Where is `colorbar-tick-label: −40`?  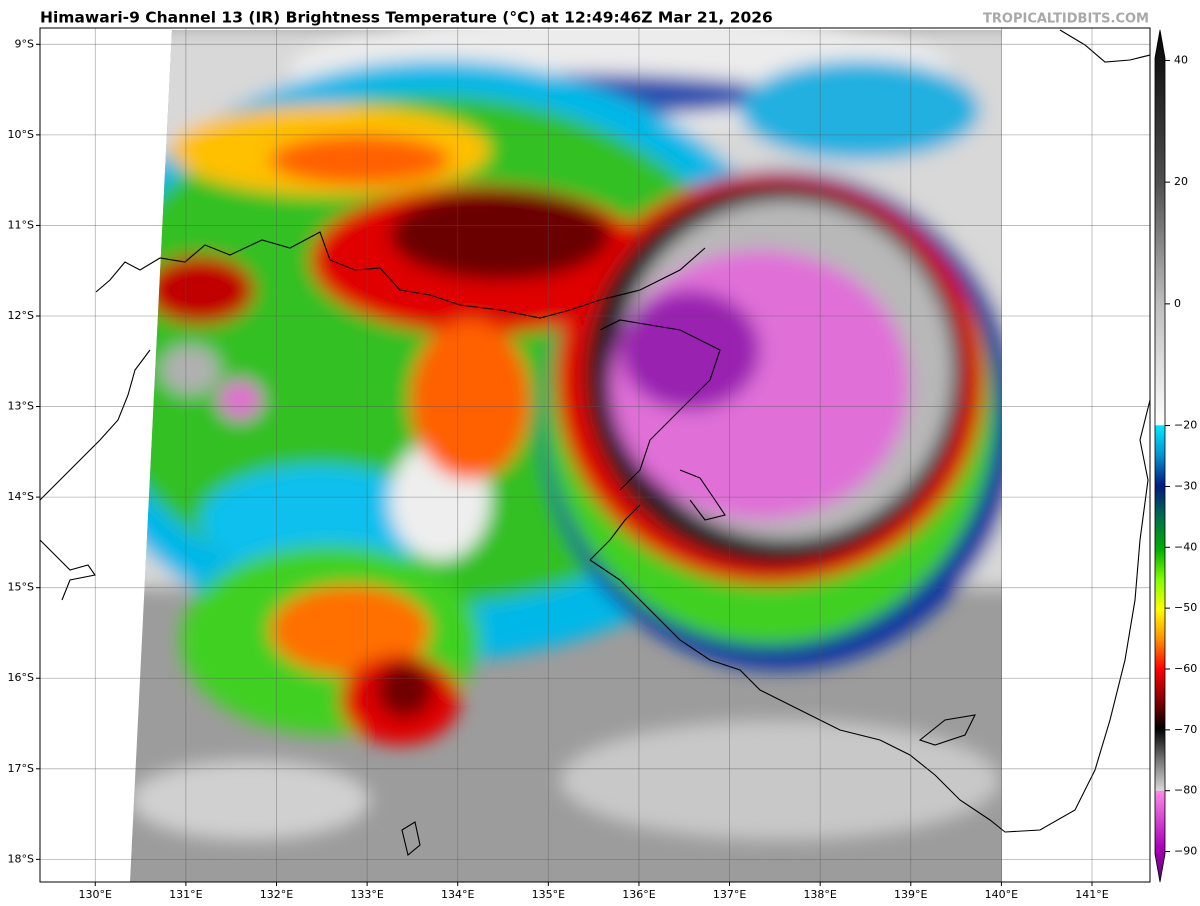
colorbar-tick-label: −40 is located at coordinates (1185, 546).